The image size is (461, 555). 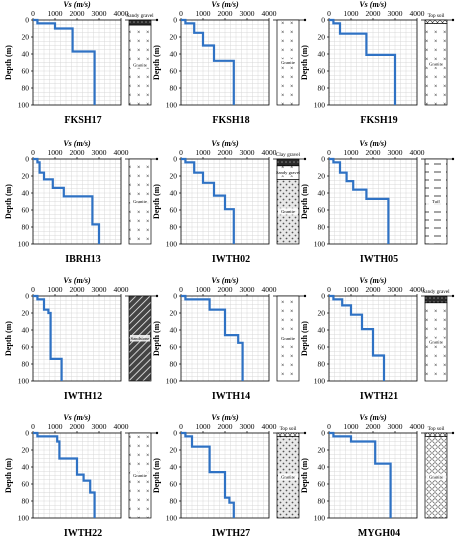 I want to click on station-label: IWTH12, so click(x=83, y=396).